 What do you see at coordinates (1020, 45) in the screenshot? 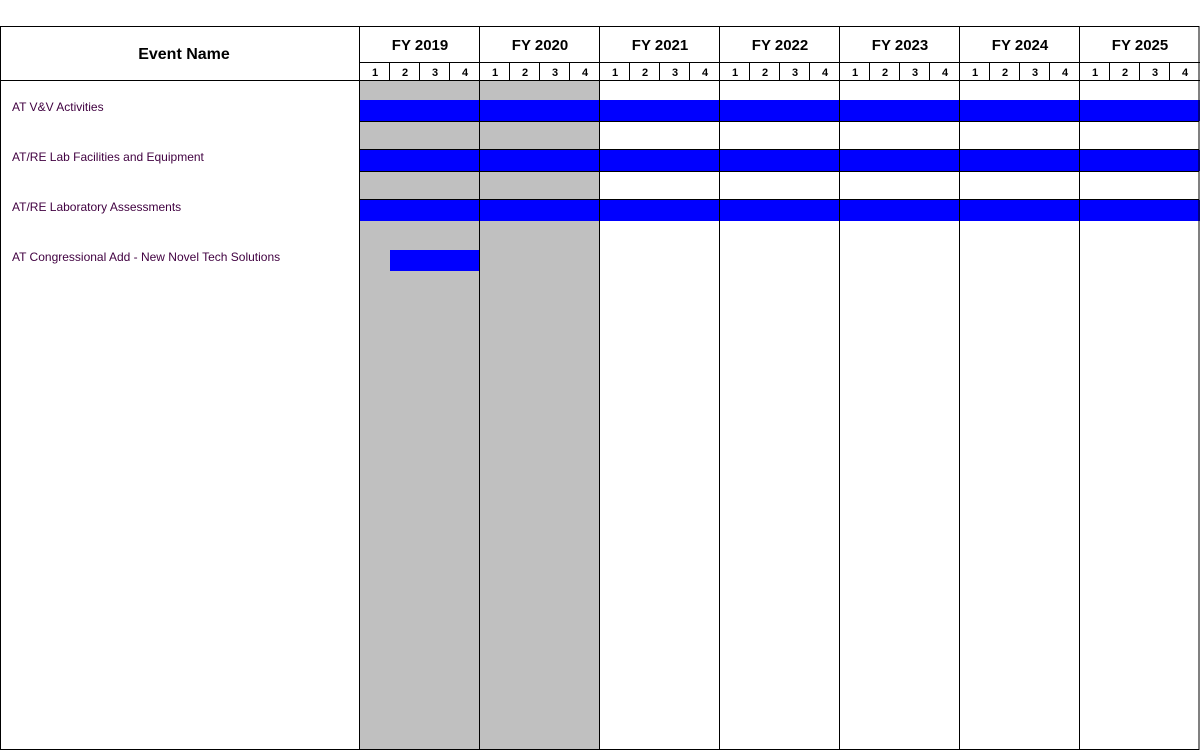
I see `fiscal-year-label: FY 2024` at bounding box center [1020, 45].